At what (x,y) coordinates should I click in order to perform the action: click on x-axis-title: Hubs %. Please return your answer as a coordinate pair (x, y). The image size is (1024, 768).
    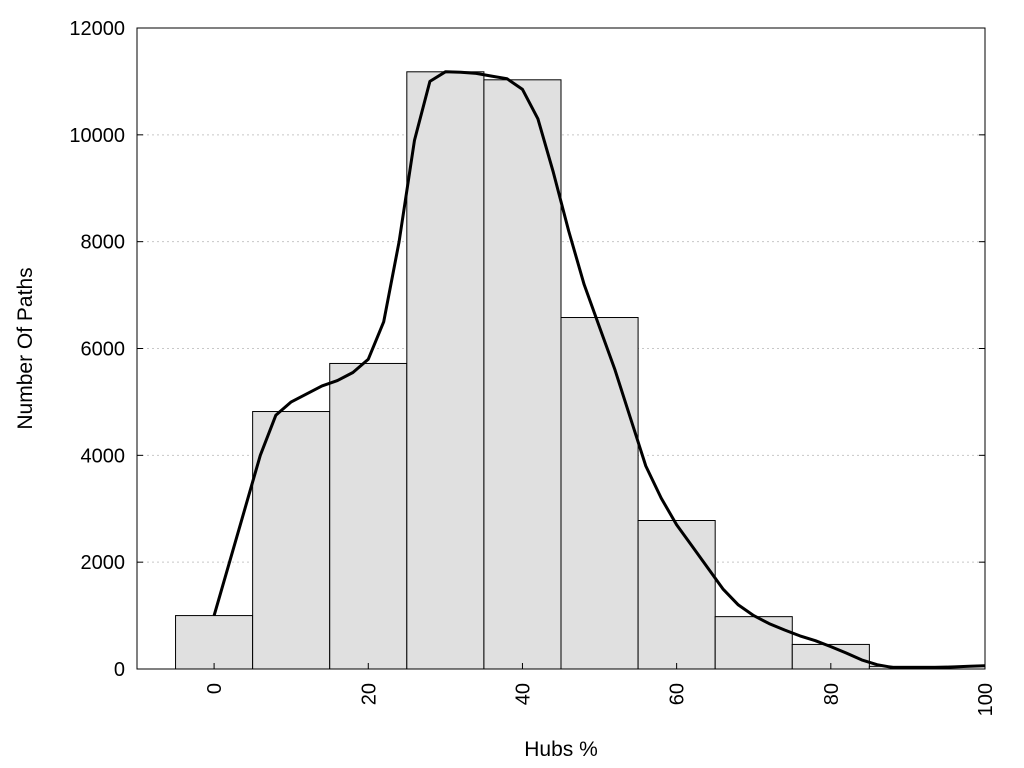
    Looking at the image, I should click on (561, 749).